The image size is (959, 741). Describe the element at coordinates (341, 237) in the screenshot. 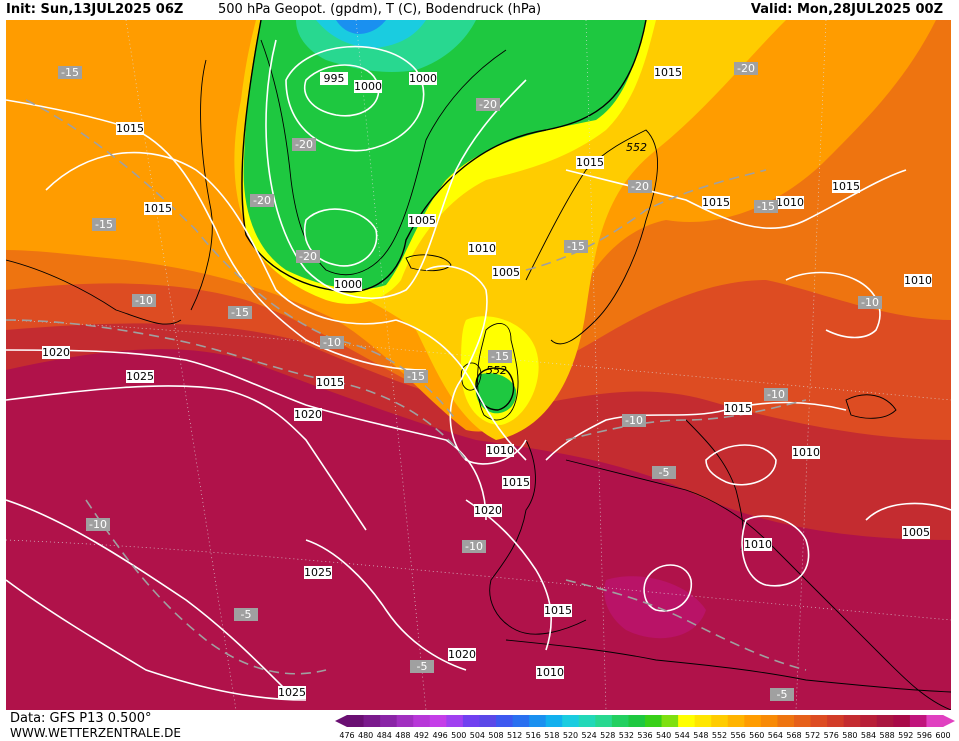

I see `isobar-1000-south` at that location.